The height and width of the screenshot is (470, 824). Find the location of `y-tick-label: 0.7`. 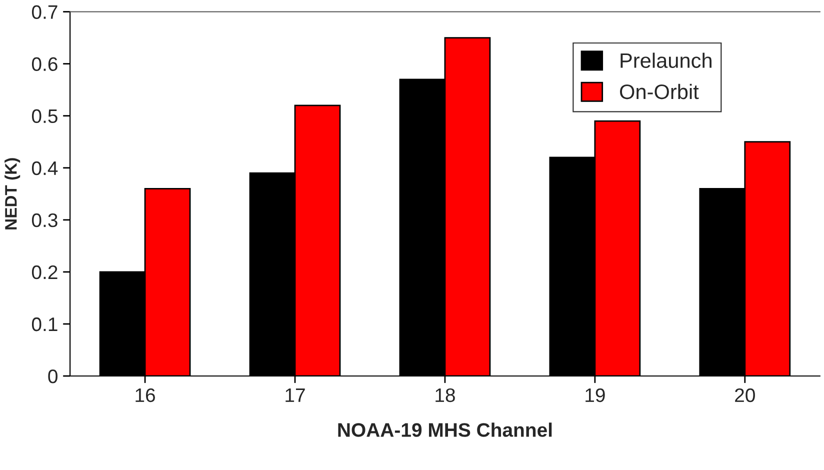

y-tick-label: 0.7 is located at coordinates (45, 12).